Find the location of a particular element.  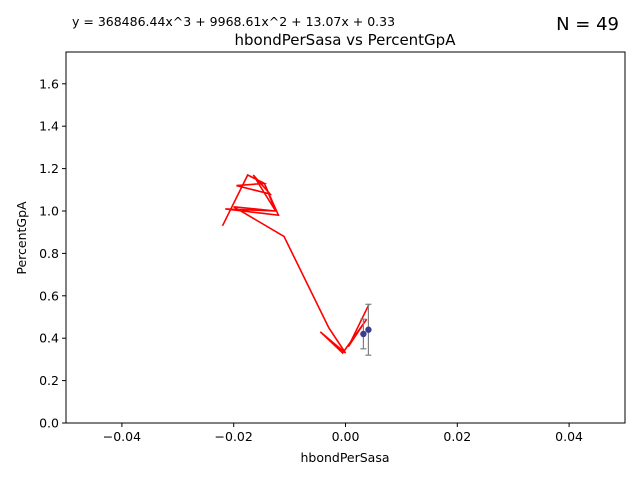

y-axis-ticks: 0.0 0.2 0.4 0.6 0.8 1.0 1.2 1.4 1.6 is located at coordinates (52, 253).